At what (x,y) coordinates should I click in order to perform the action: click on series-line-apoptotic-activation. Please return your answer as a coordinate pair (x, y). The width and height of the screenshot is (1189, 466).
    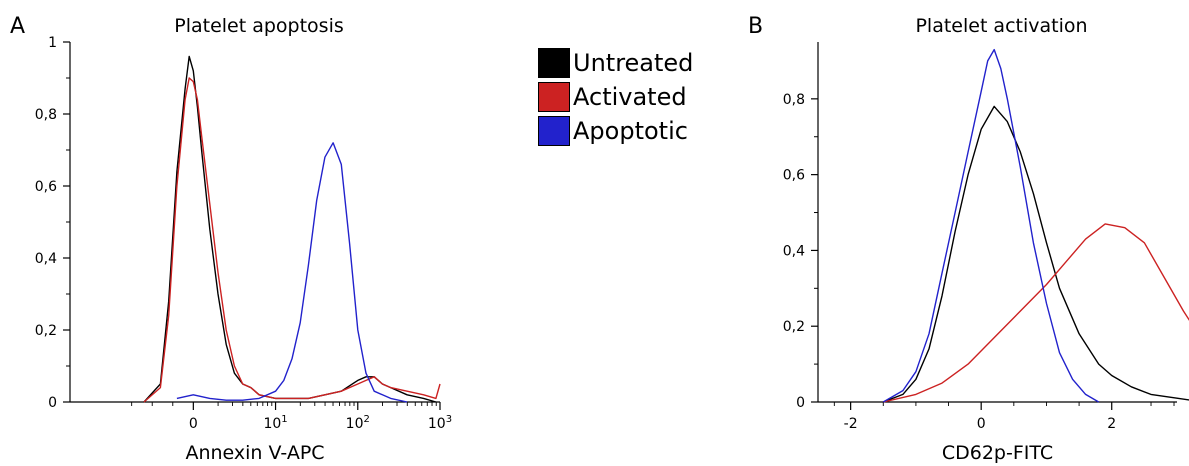
    Looking at the image, I should click on (991, 225).